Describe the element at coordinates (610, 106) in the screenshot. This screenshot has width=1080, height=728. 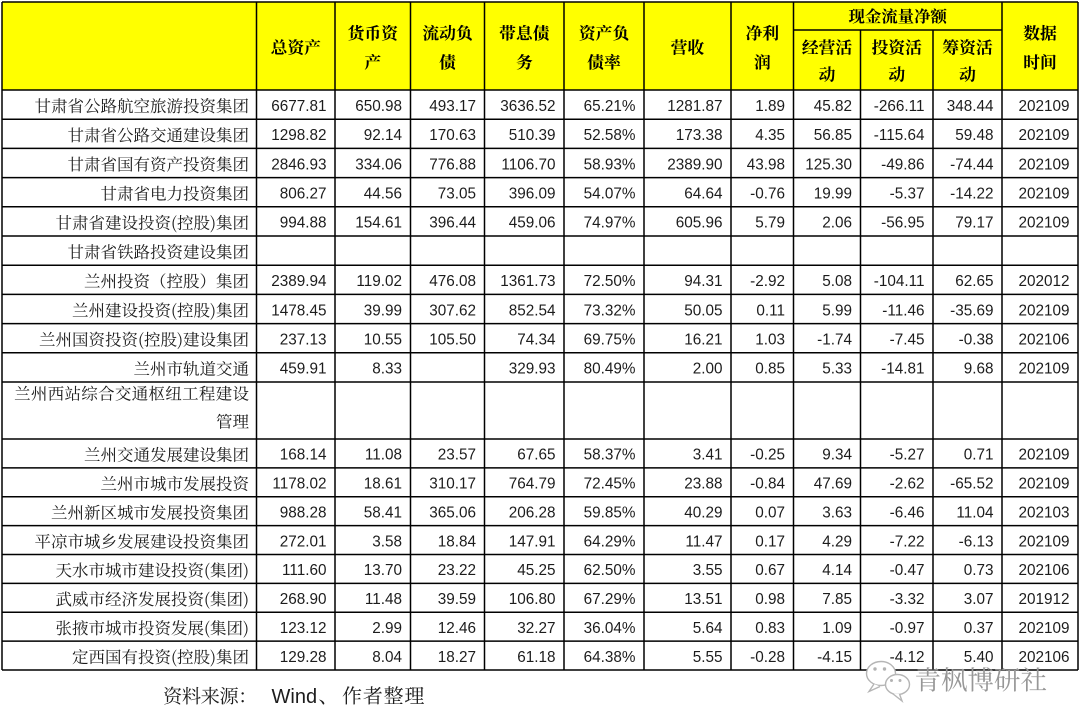
I see `svg-text: 65.21%` at that location.